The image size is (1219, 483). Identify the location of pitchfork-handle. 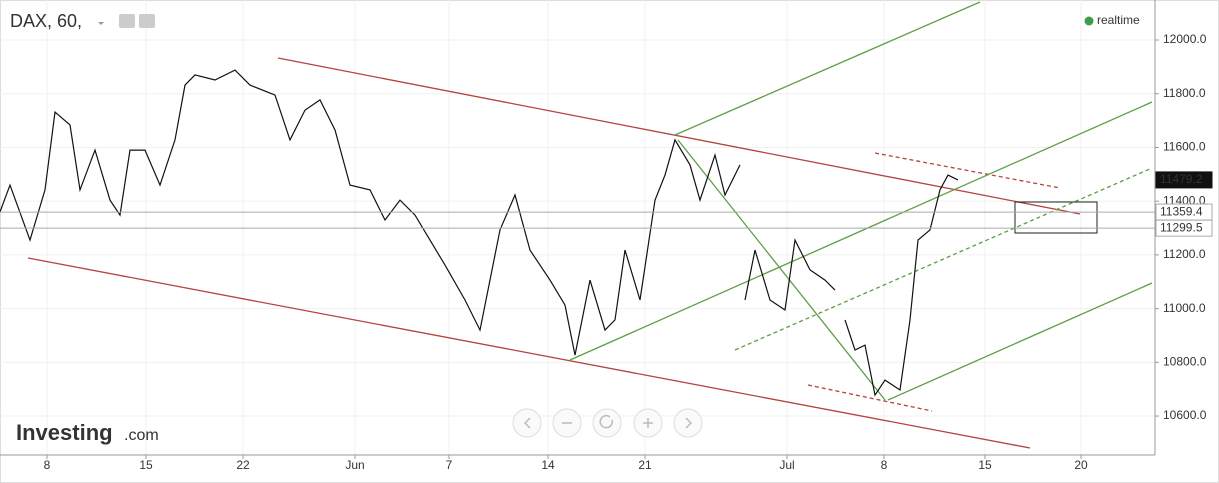
(781, 270).